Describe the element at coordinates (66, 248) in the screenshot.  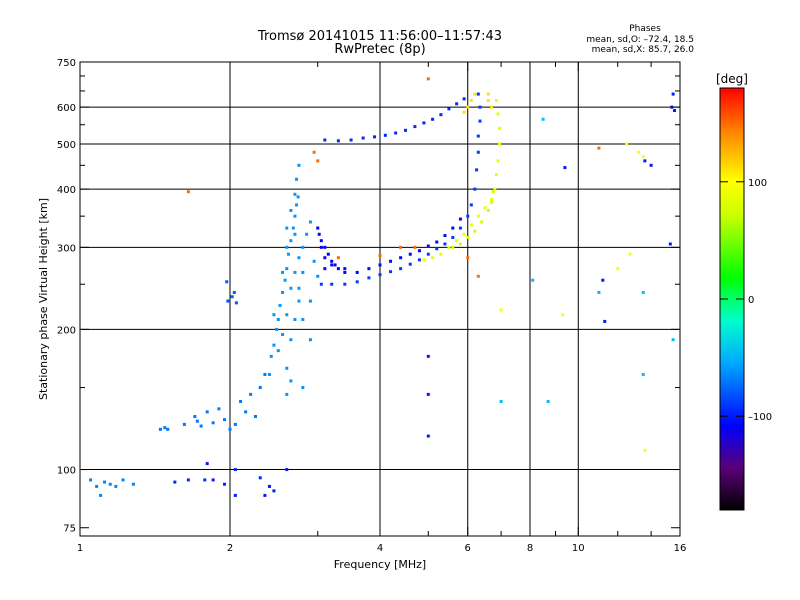
I see `y-tick-label: 300` at that location.